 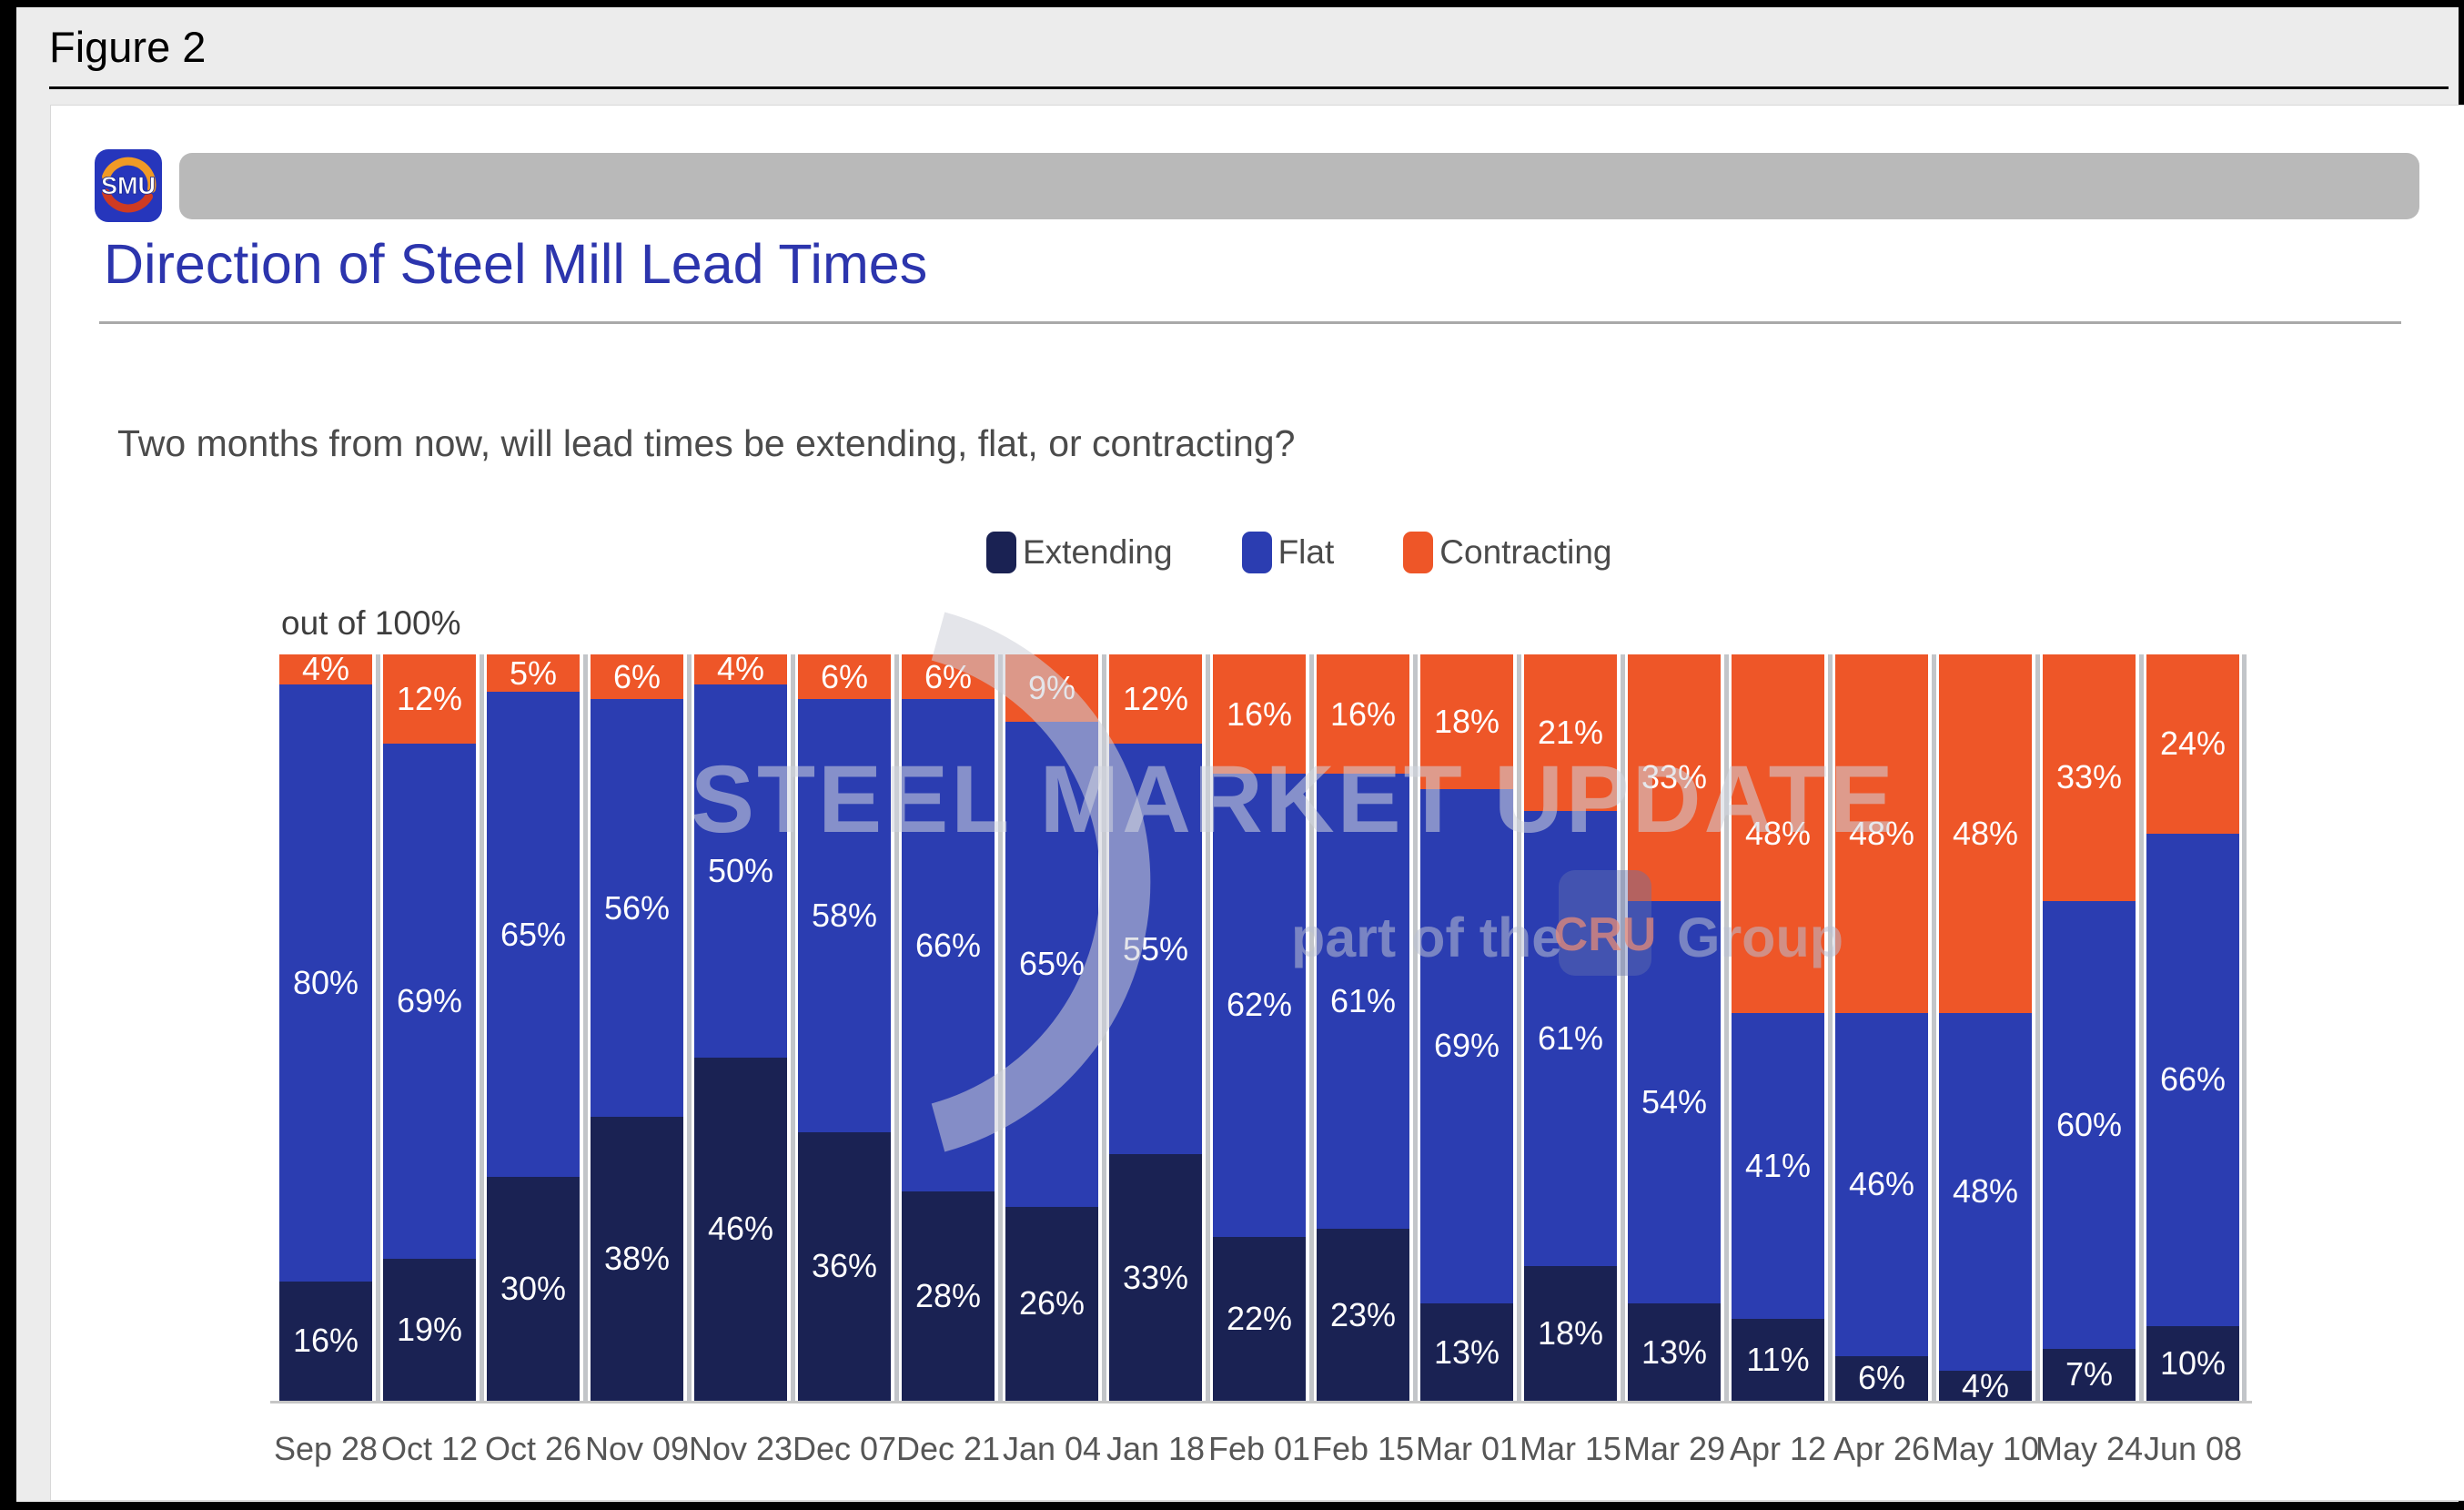 I want to click on bar-column-oct-12: 12% 69% 19%, so click(x=430, y=1027).